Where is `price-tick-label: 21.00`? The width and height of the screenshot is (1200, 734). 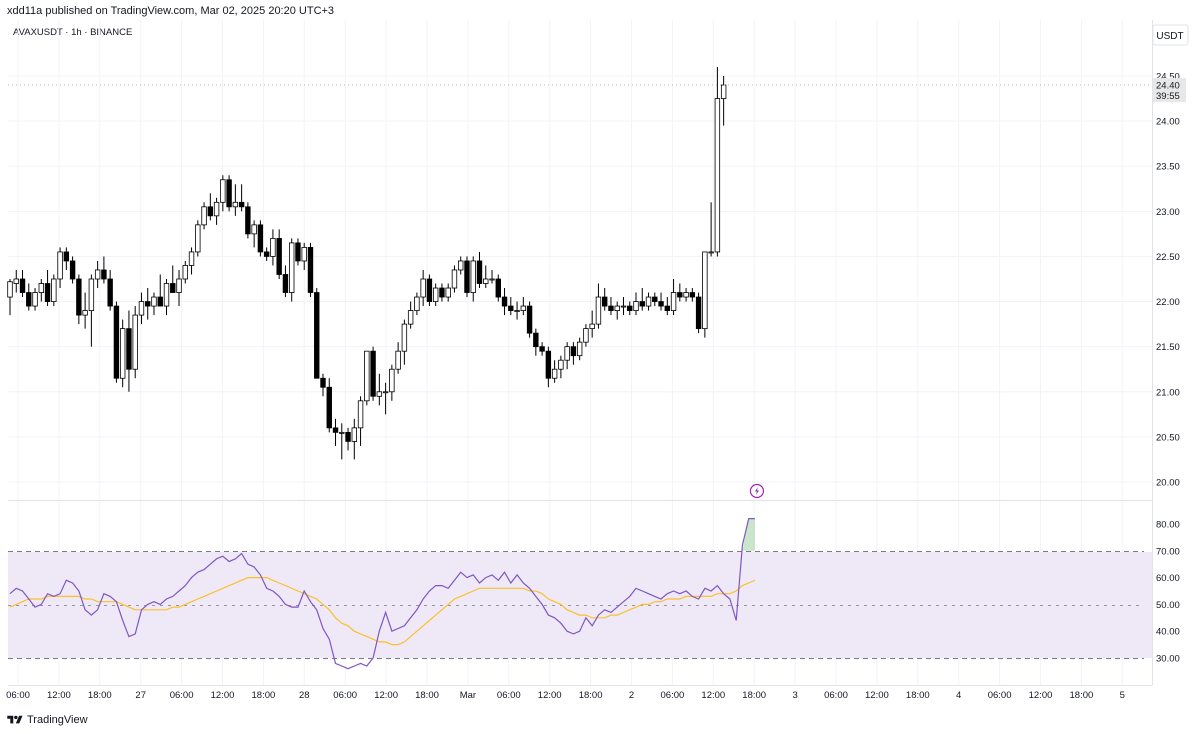 price-tick-label: 21.00 is located at coordinates (1168, 392).